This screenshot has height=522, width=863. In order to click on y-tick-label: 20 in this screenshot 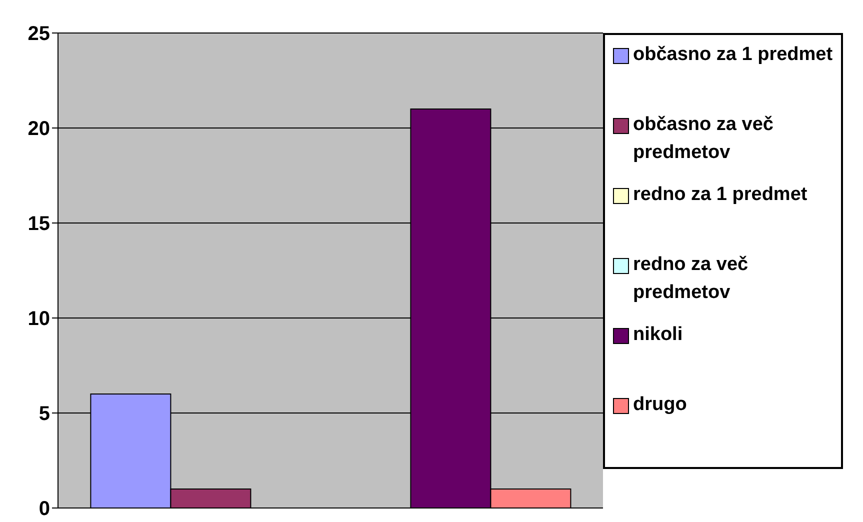, I will do `click(39, 129)`.